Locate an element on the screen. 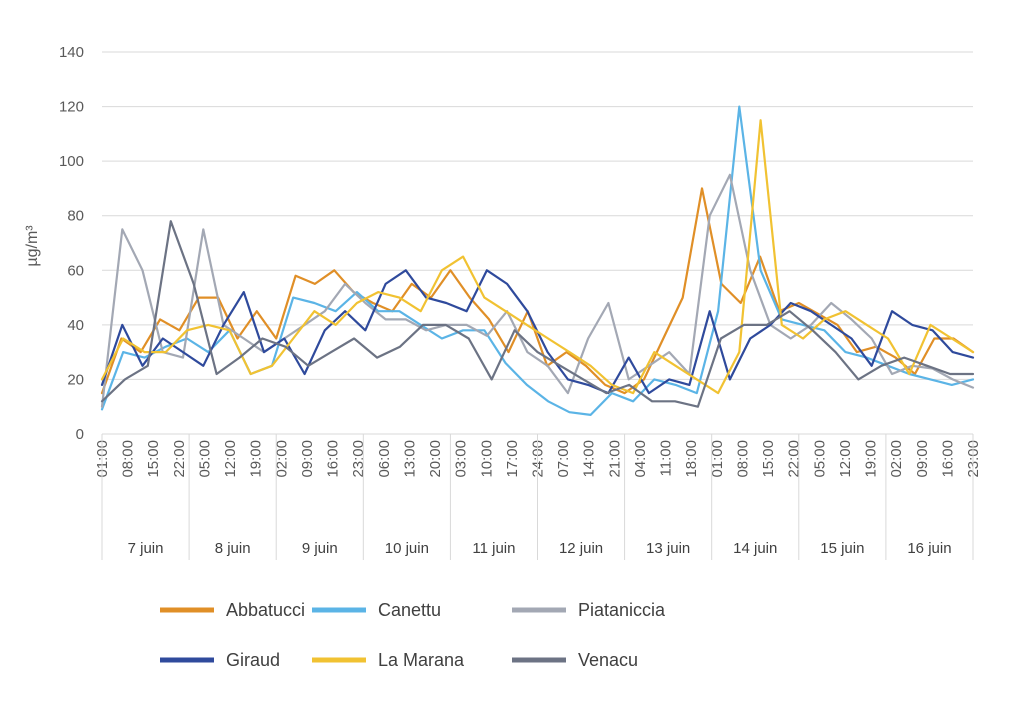  day-label: 10 juin is located at coordinates (407, 548).